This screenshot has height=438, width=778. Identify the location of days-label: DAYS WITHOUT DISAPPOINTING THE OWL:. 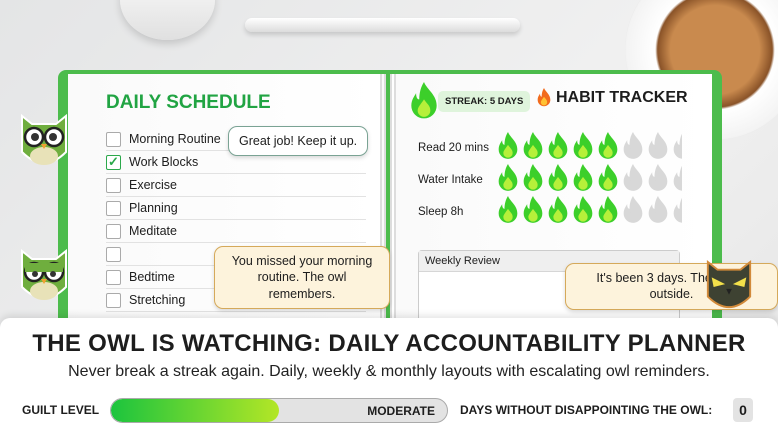
(586, 410).